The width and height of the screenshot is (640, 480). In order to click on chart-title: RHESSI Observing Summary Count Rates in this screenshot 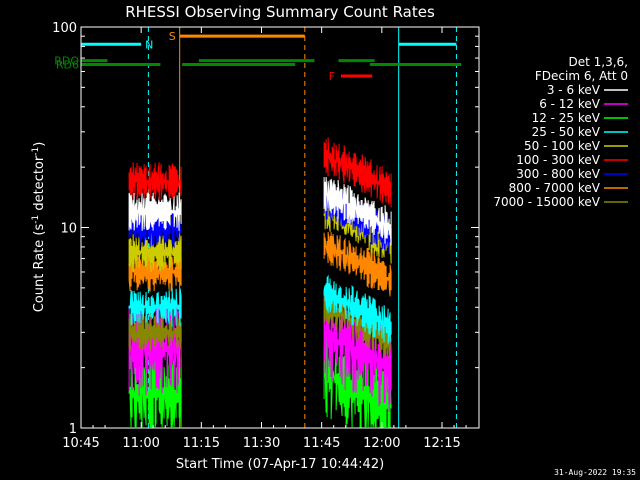, I will do `click(280, 12)`.